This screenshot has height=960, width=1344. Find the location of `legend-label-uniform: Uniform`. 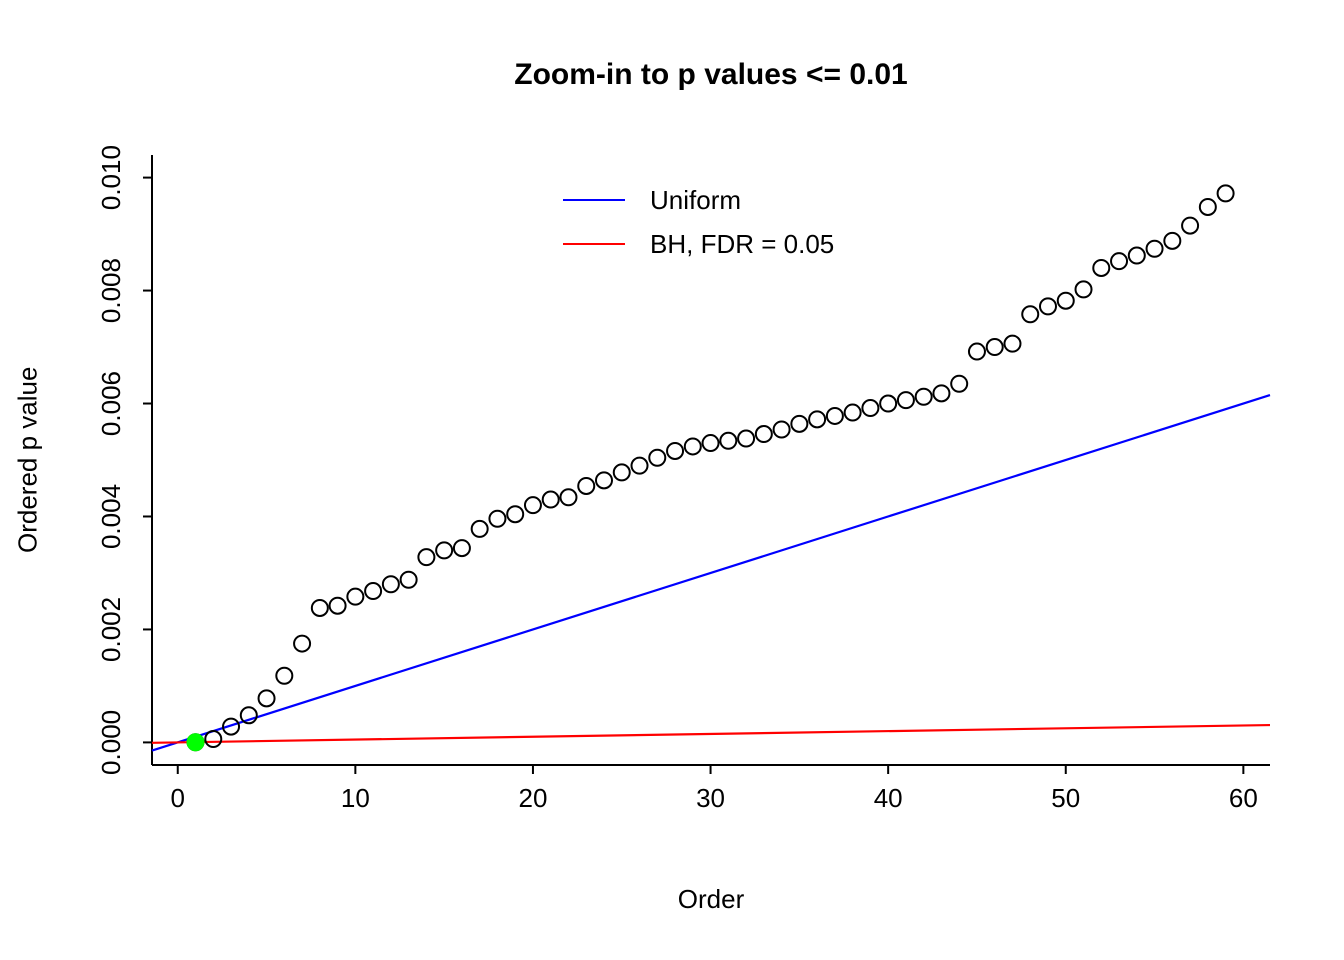

legend-label-uniform: Uniform is located at coordinates (696, 199).